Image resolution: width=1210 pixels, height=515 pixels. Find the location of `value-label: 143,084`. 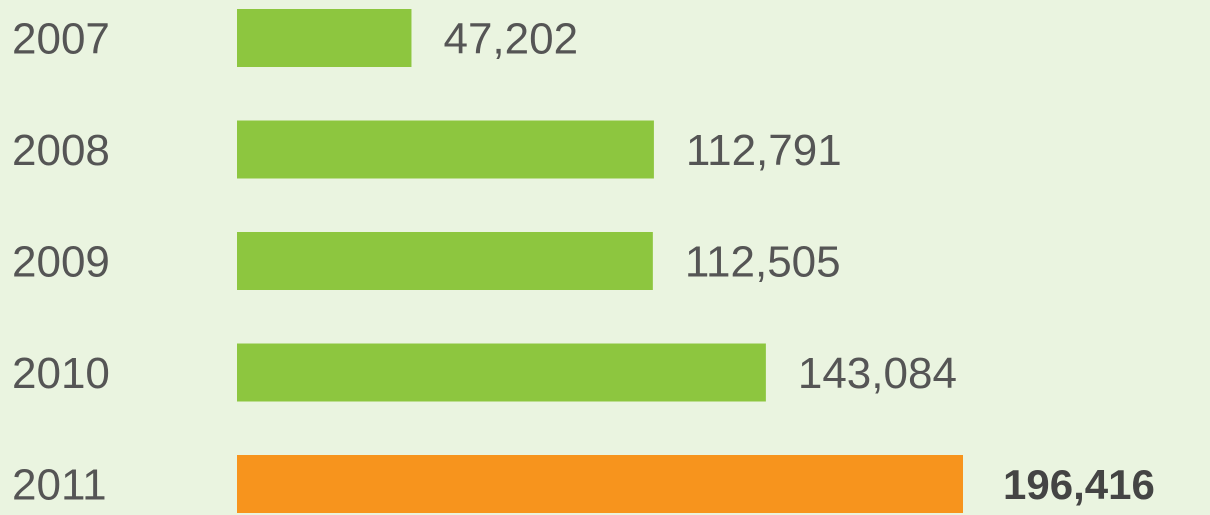

value-label: 143,084 is located at coordinates (877, 373).